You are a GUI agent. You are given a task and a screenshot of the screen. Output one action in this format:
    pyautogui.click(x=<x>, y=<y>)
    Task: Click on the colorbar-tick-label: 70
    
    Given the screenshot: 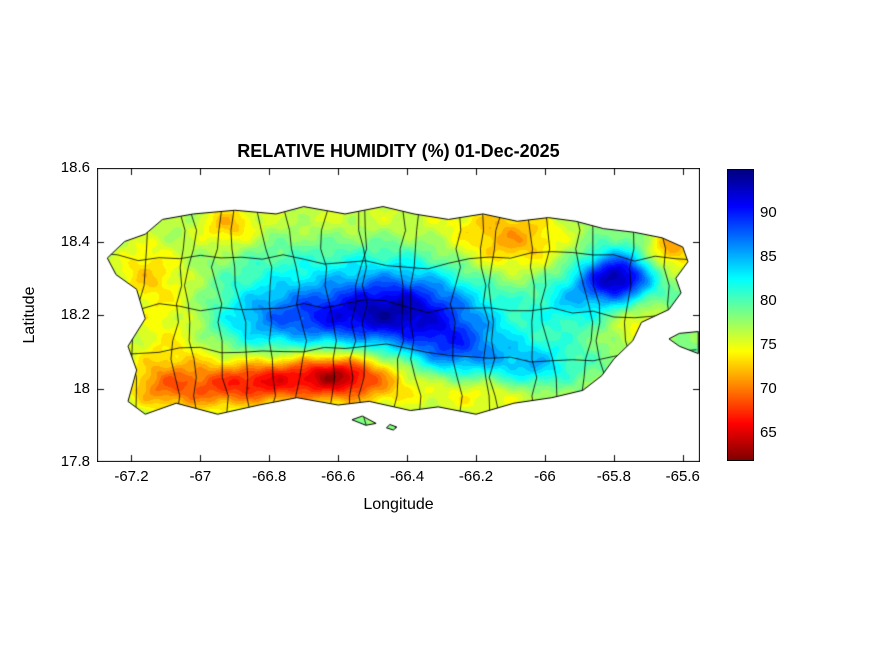 What is the action you would take?
    pyautogui.click(x=768, y=388)
    